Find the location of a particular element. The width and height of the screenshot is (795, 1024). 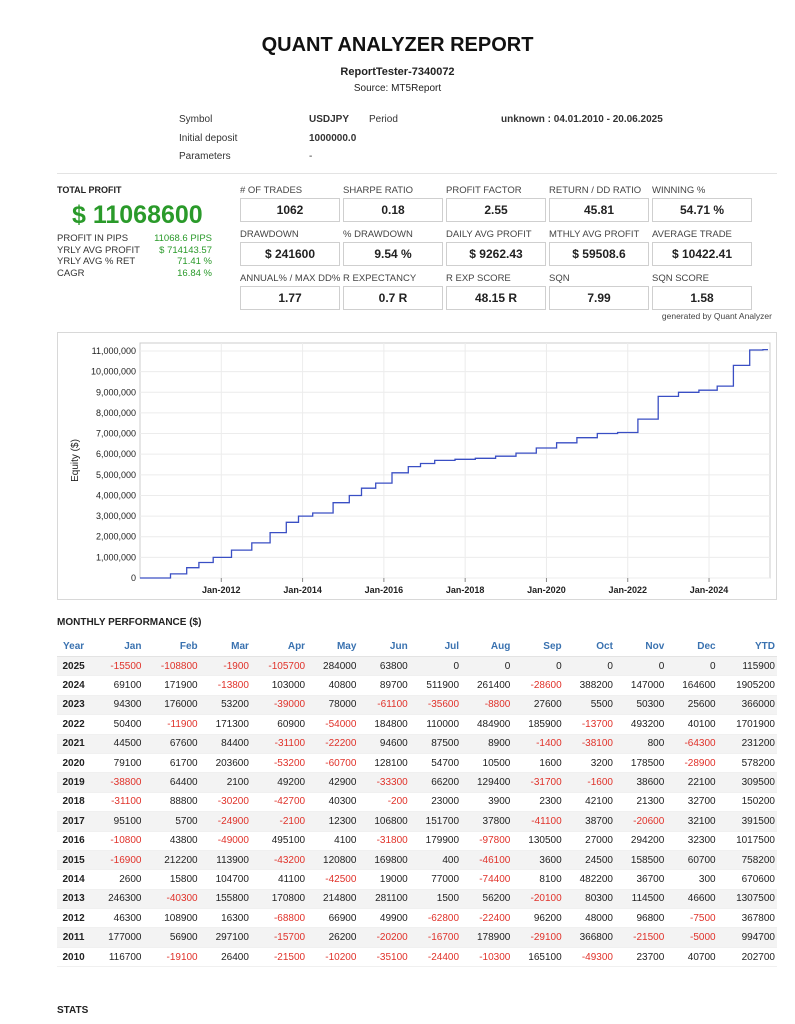

value-cell: 19000 is located at coordinates (384, 879).